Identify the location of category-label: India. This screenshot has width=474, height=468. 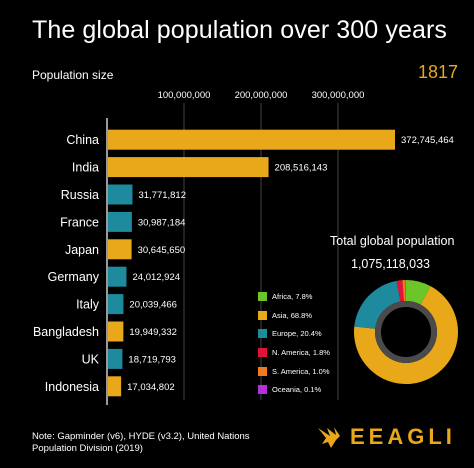
(85, 168).